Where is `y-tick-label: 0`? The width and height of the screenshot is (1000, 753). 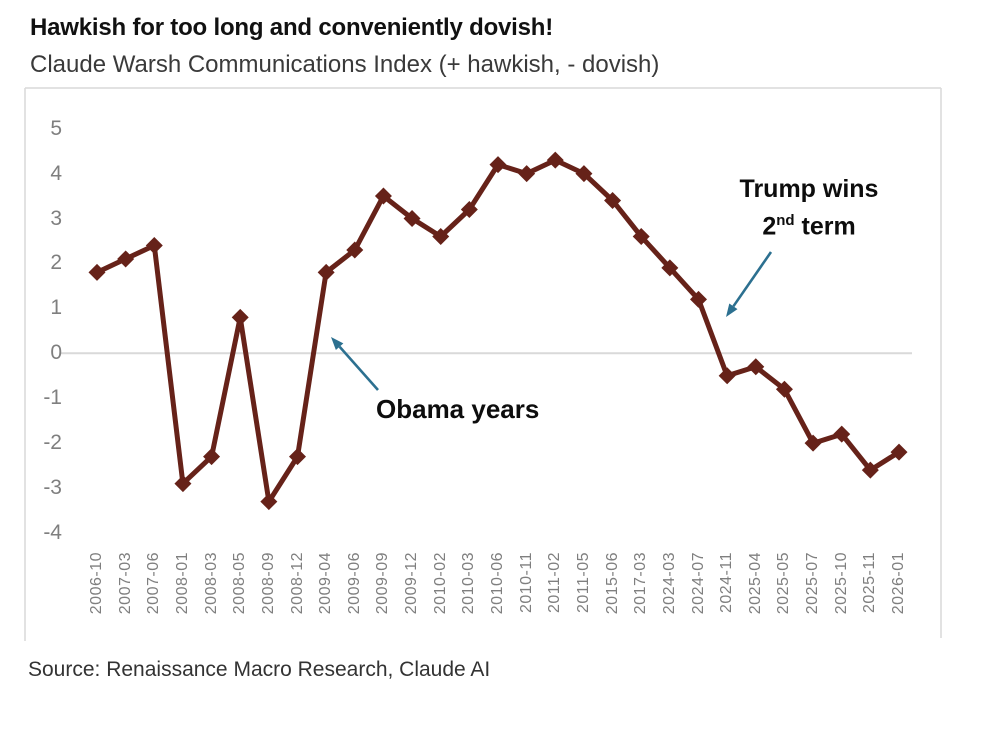 y-tick-label: 0 is located at coordinates (56, 353).